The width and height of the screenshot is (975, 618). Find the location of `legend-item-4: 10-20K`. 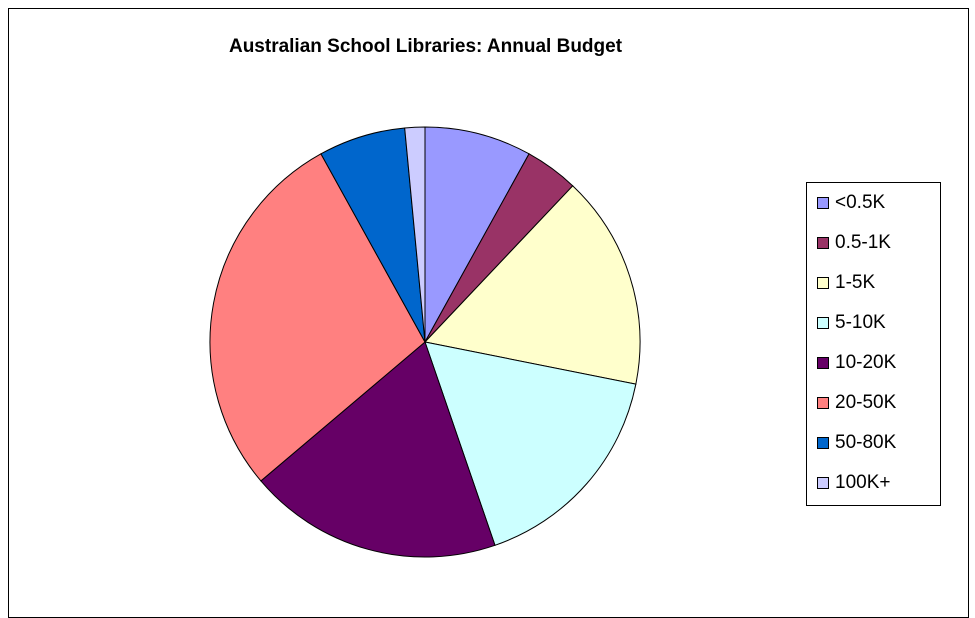

legend-item-4: 10-20K is located at coordinates (856, 363).